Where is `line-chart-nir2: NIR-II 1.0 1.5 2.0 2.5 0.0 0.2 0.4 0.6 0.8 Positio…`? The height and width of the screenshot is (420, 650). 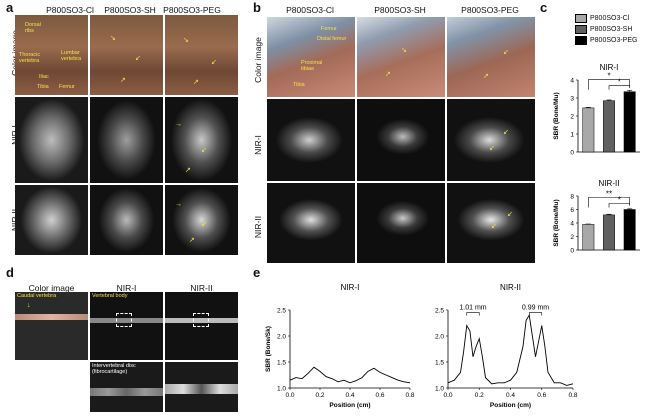
line-chart-nir2: NIR-II 1.0 1.5 2.0 2.5 0.0 0.2 0.4 0.6 0.8 Positio… is located at coordinates (506, 346).